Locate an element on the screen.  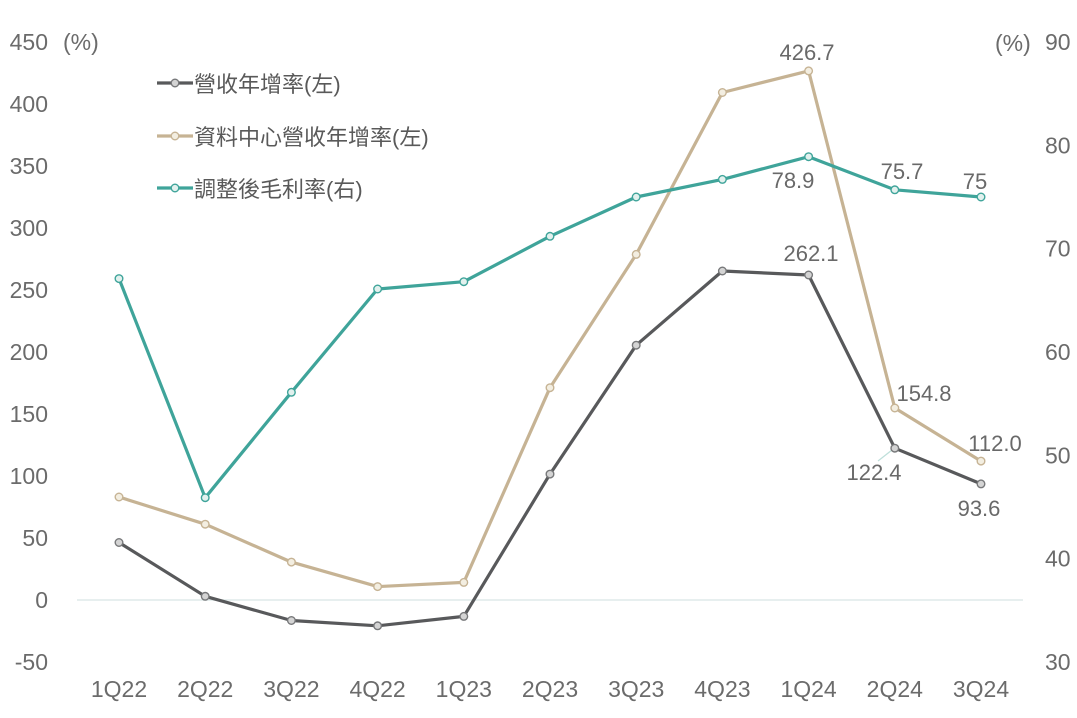
right-axis-unit-label: (%) is located at coordinates (1013, 43).